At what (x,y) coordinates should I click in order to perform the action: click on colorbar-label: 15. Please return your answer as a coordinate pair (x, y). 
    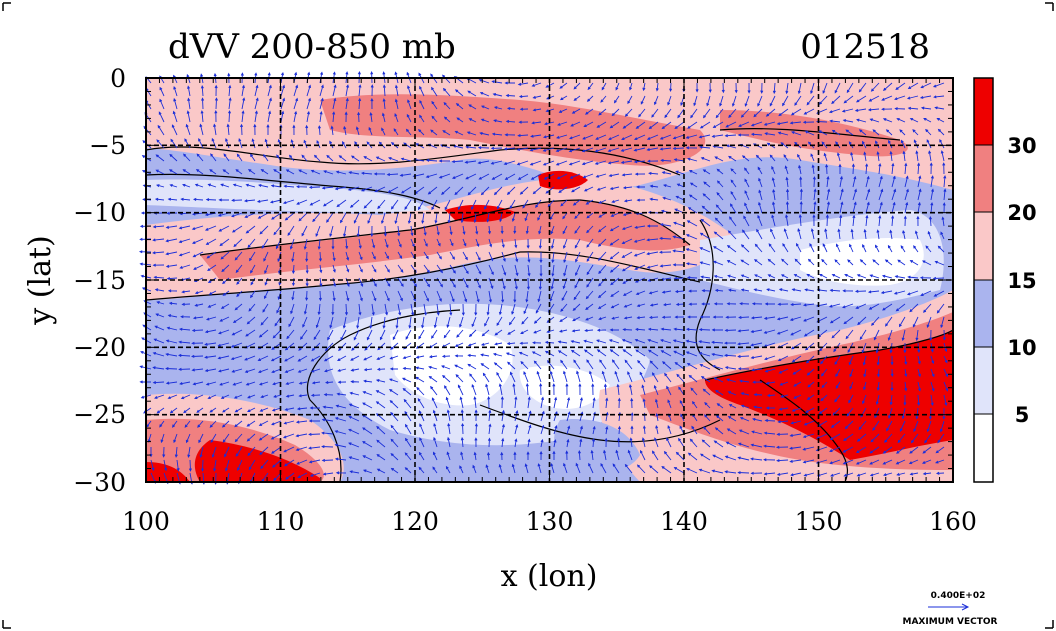
    Looking at the image, I should click on (1021, 281).